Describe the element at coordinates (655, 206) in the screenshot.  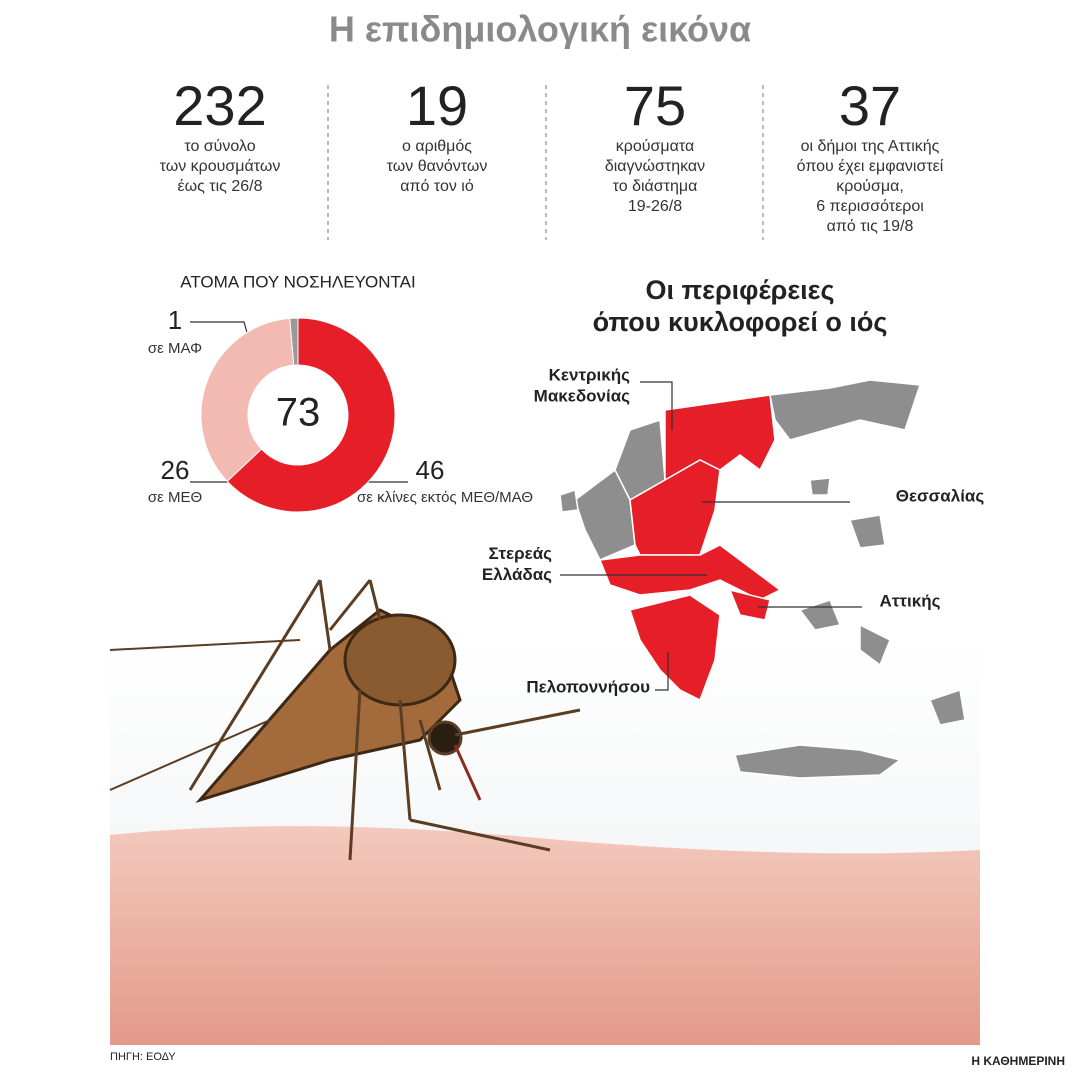
I see `stat-text: 19-26/8` at that location.